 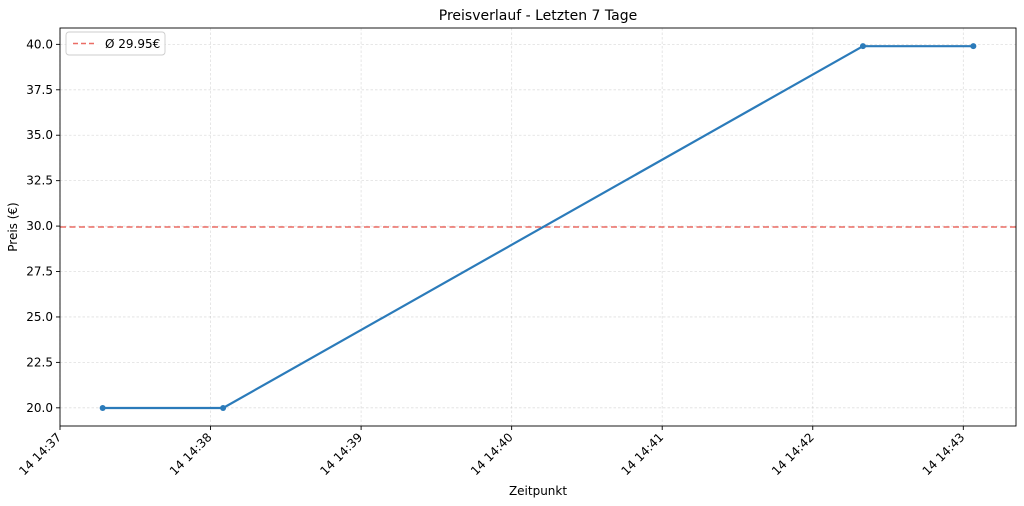 I want to click on y-tick-label: 35.0, so click(x=39, y=135).